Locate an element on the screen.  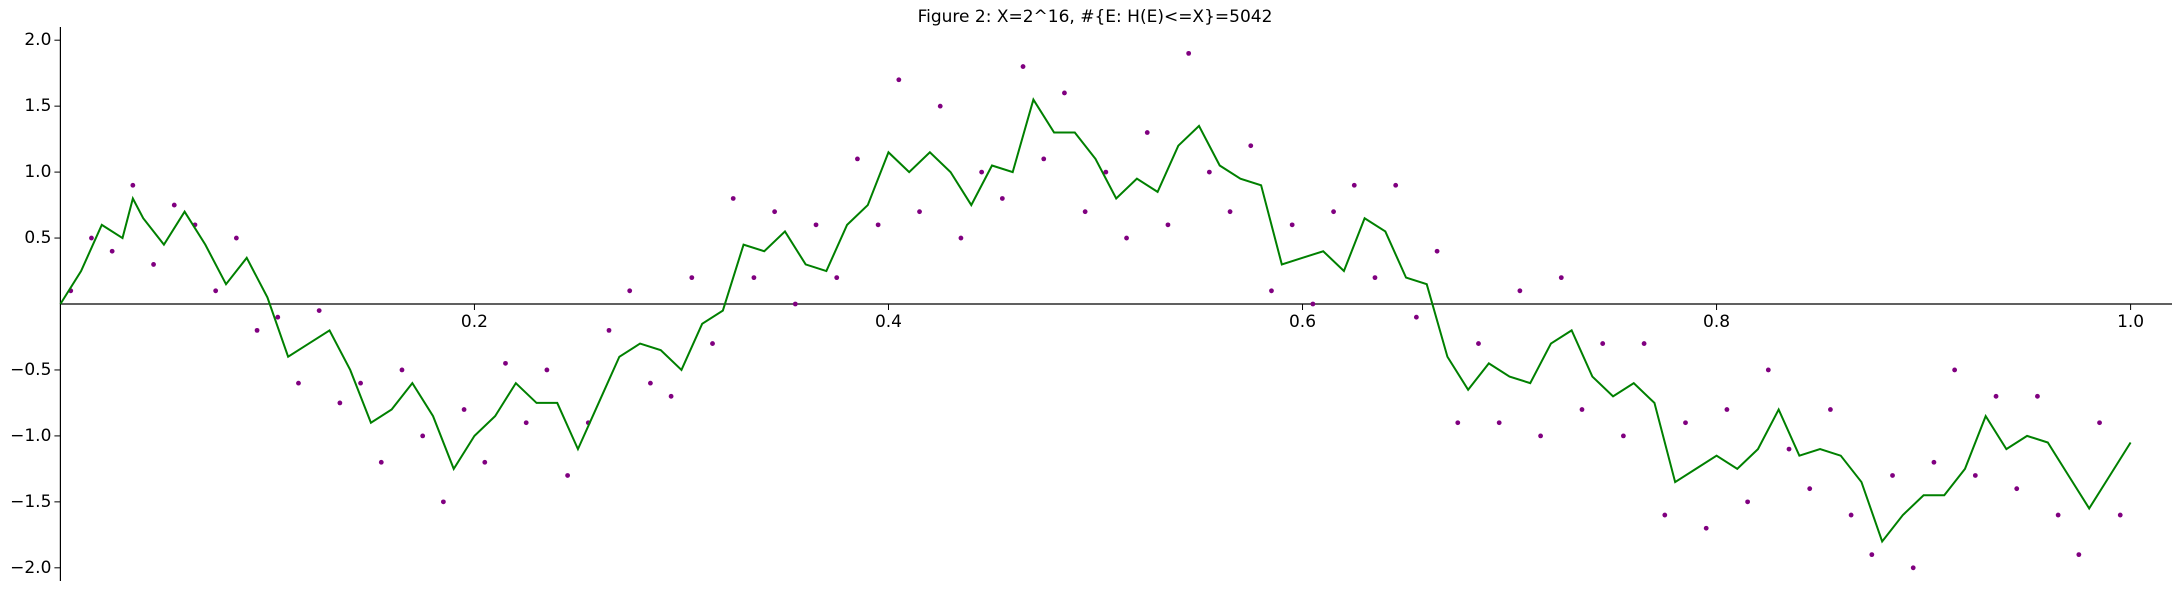
y-tick-label: −2.0 is located at coordinates (30, 568).